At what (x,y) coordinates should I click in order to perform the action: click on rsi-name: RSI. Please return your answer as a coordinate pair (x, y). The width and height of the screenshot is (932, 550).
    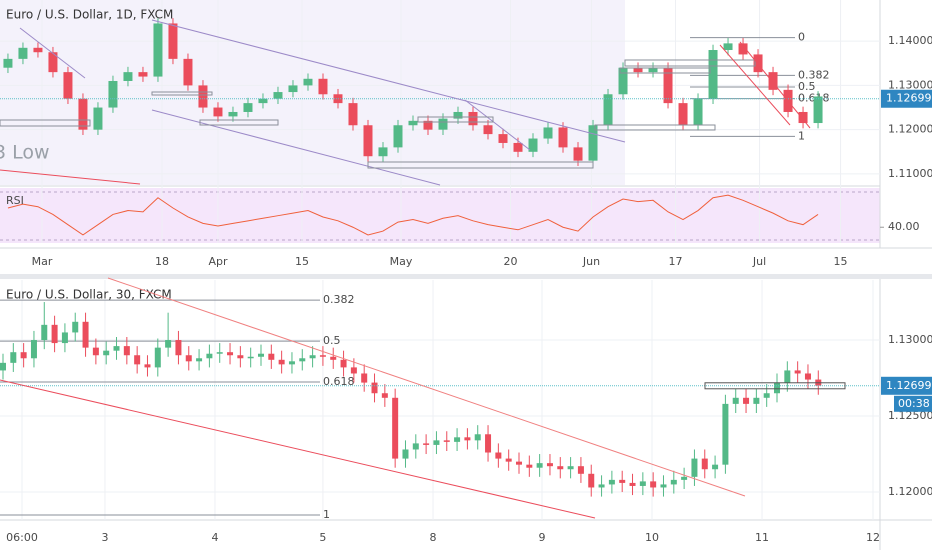
    Looking at the image, I should click on (15, 200).